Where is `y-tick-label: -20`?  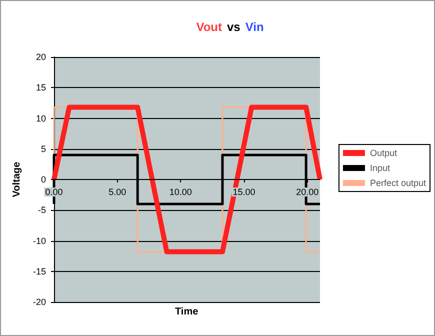 y-tick-label: -20 is located at coordinates (39, 302).